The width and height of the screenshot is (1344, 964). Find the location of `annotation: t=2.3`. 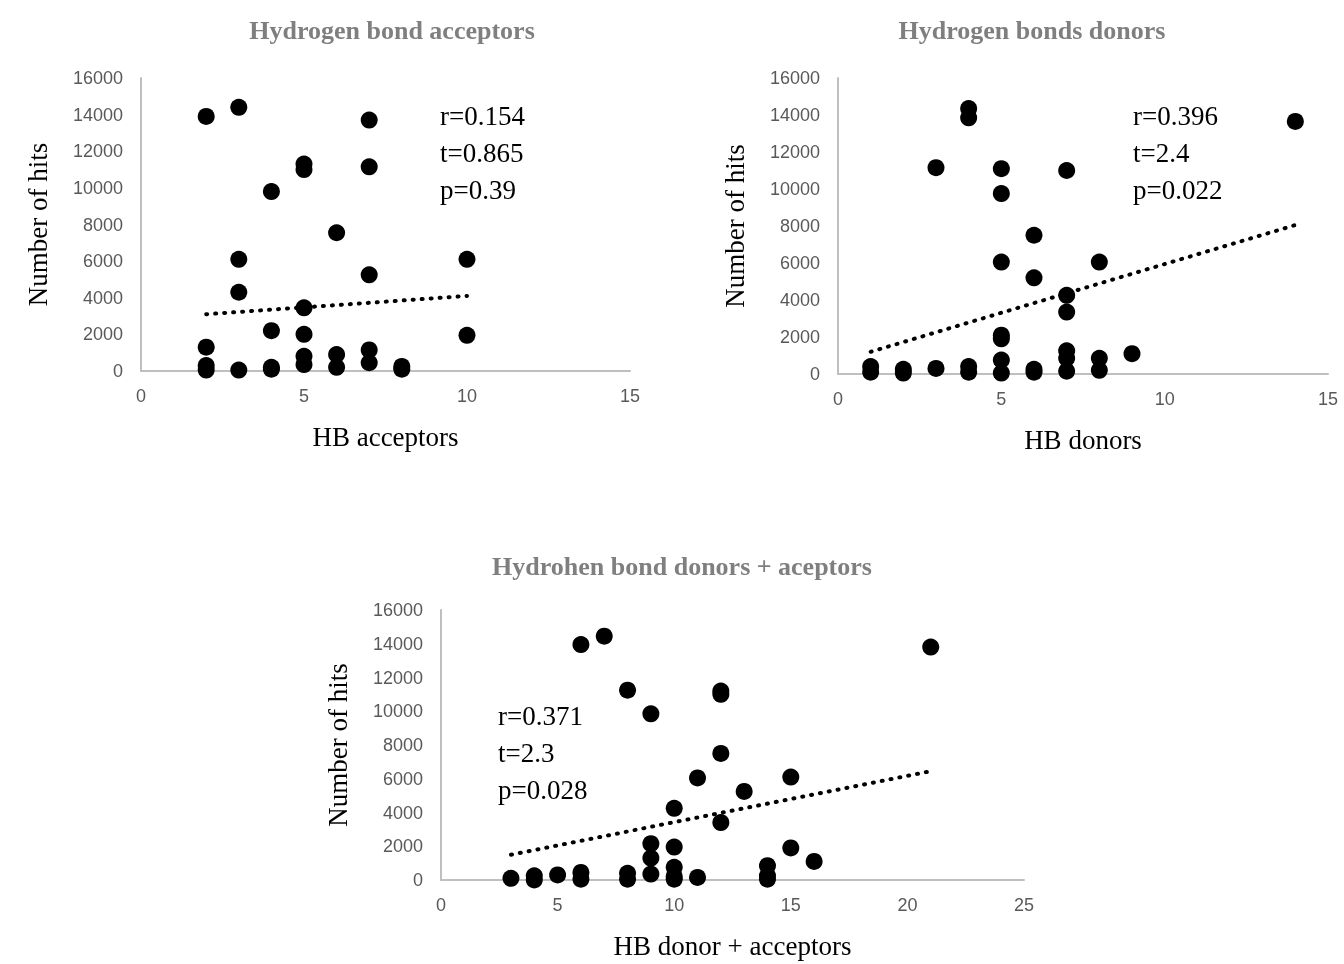

annotation: t=2.3 is located at coordinates (526, 752).